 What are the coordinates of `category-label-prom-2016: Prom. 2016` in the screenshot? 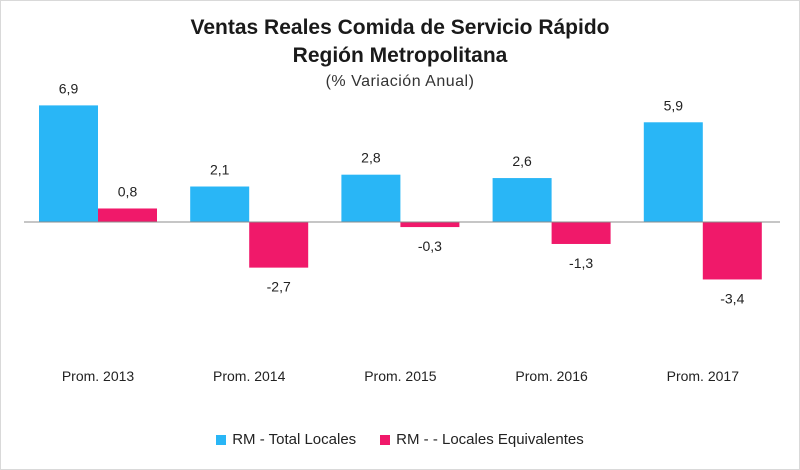 It's located at (551, 376).